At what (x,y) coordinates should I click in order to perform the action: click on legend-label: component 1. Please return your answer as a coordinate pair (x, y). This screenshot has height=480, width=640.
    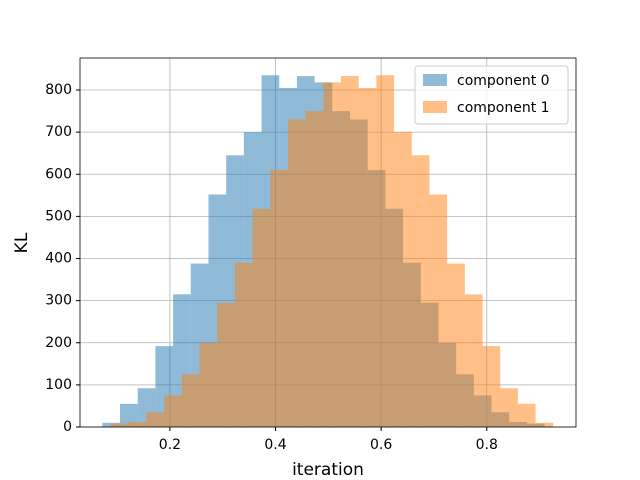
    Looking at the image, I should click on (503, 108).